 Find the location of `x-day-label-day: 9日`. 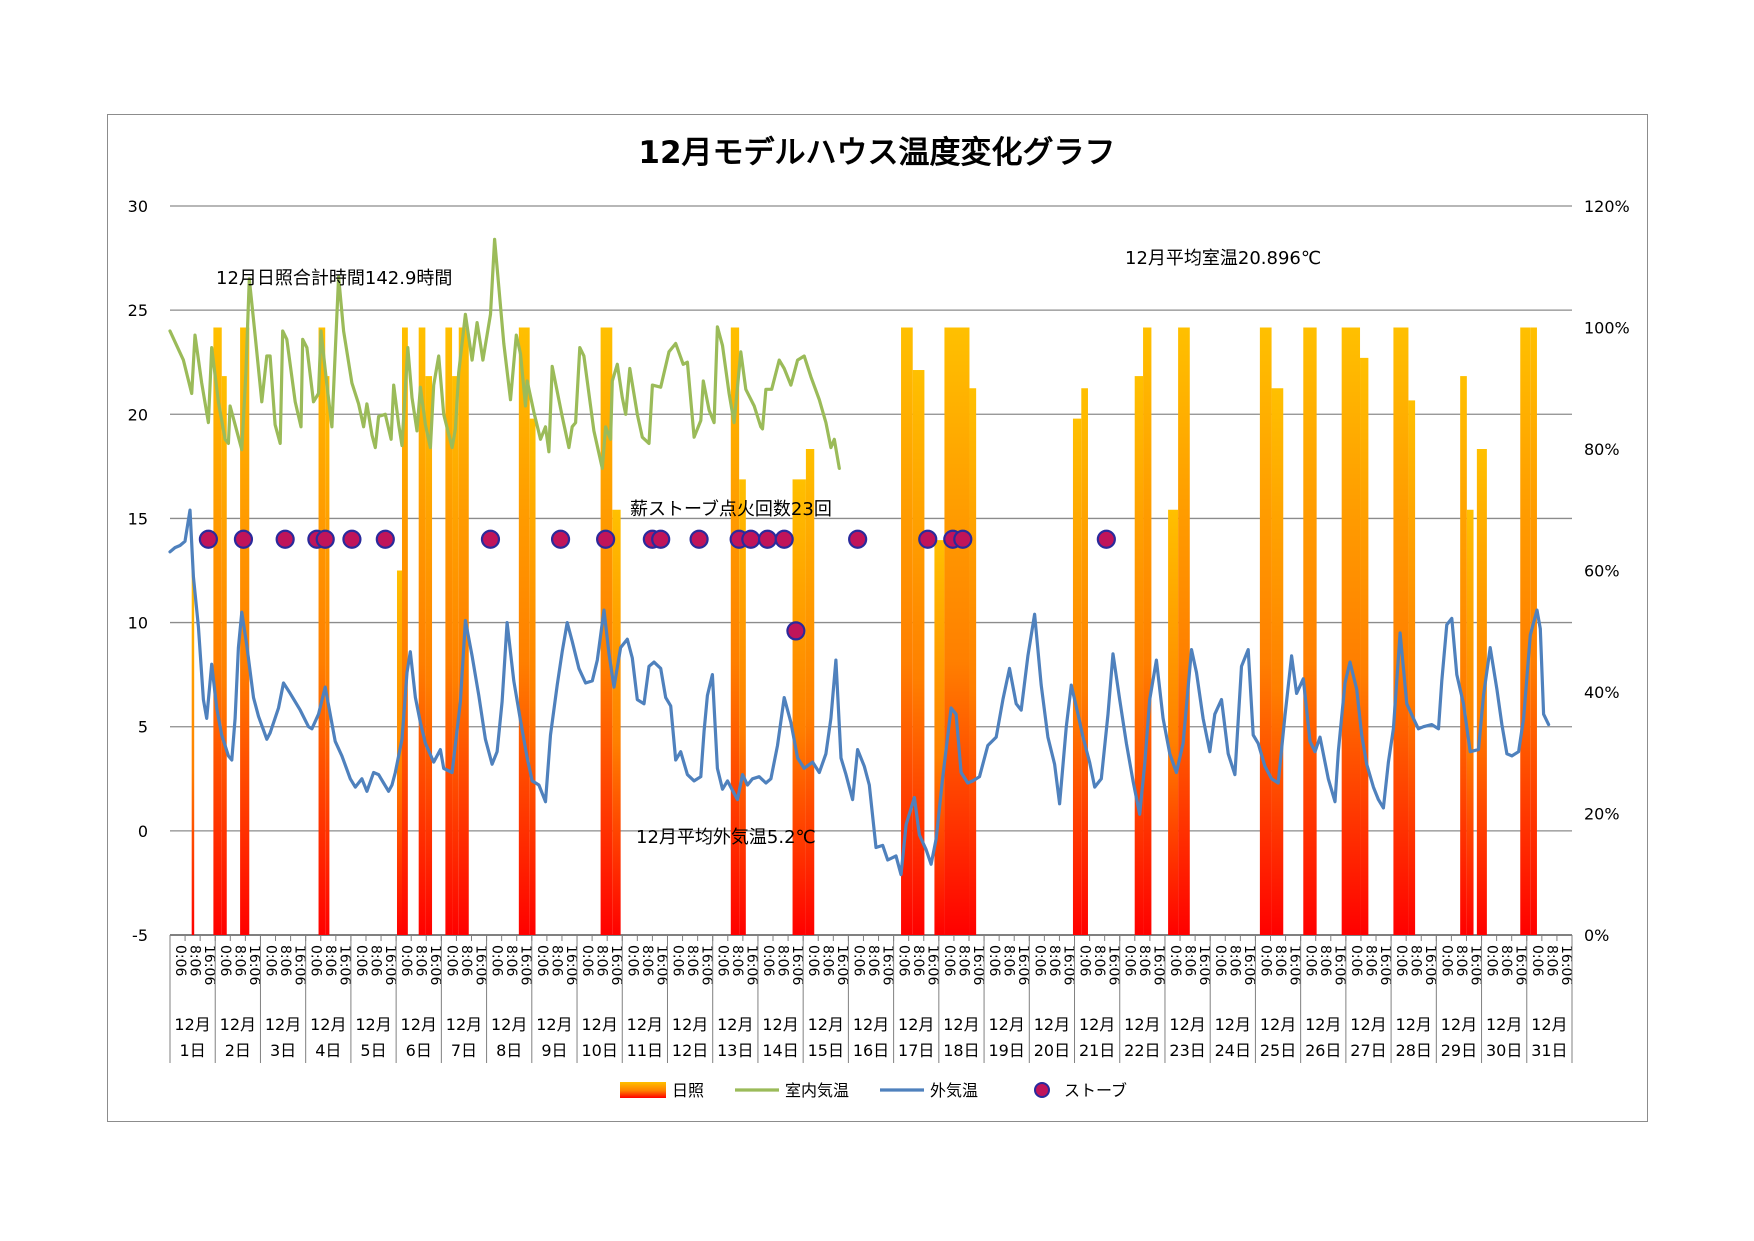

x-day-label-day: 9日 is located at coordinates (554, 1050).